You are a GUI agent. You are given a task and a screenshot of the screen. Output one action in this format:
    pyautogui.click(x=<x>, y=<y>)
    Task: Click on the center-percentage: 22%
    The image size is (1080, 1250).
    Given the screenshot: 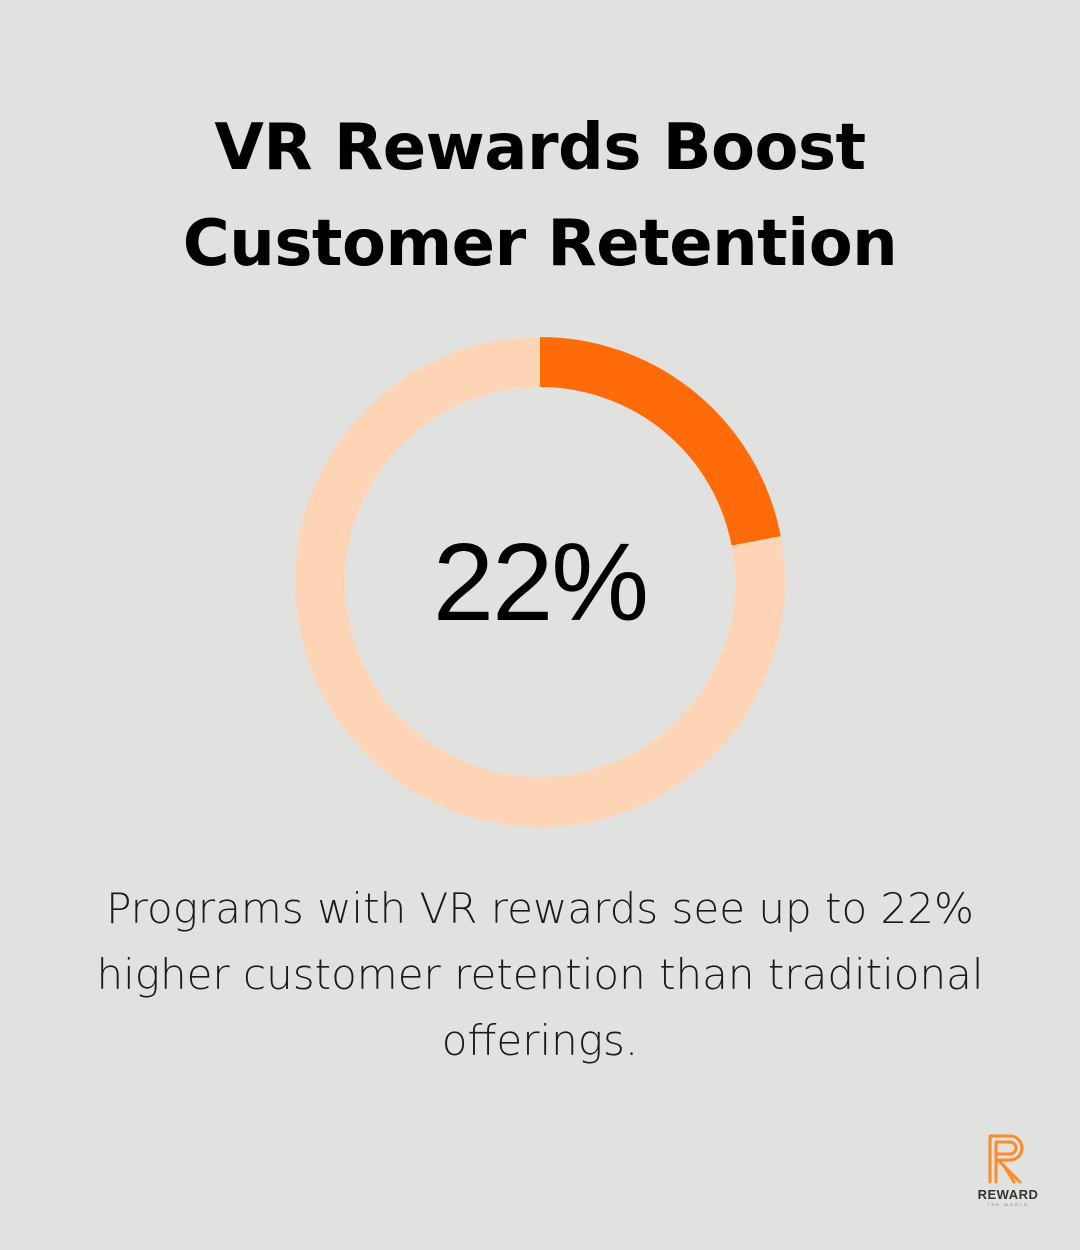 What is the action you would take?
    pyautogui.click(x=540, y=582)
    